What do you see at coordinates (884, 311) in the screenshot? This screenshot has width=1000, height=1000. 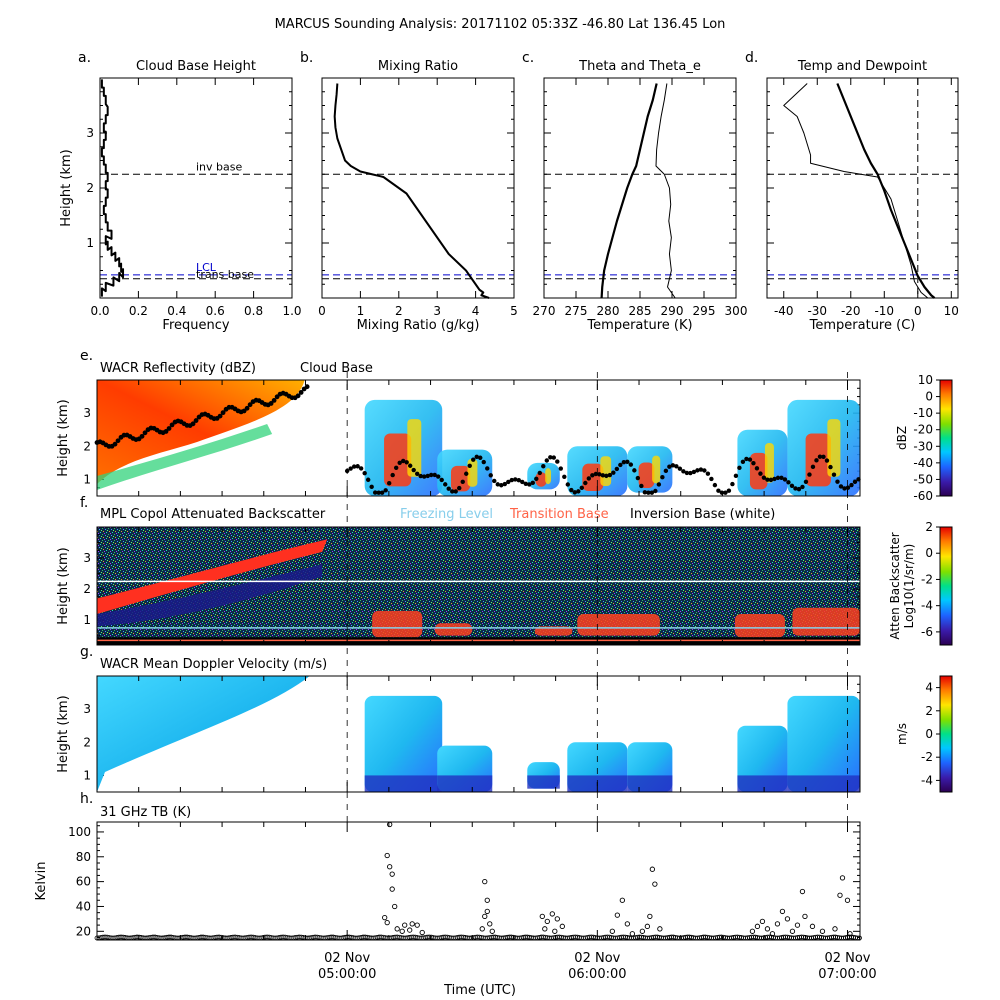 I see `x-tick-label: -10` at bounding box center [884, 311].